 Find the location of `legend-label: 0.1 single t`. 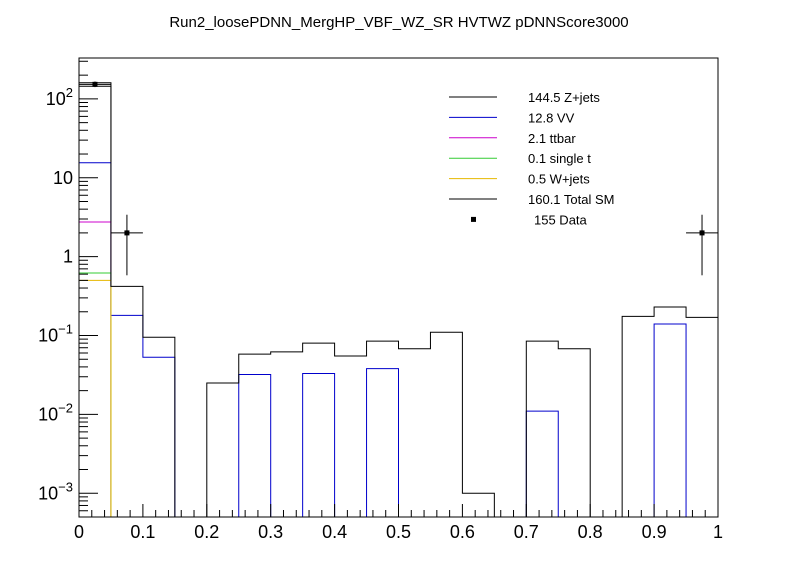

legend-label: 0.1 single t is located at coordinates (559, 158).